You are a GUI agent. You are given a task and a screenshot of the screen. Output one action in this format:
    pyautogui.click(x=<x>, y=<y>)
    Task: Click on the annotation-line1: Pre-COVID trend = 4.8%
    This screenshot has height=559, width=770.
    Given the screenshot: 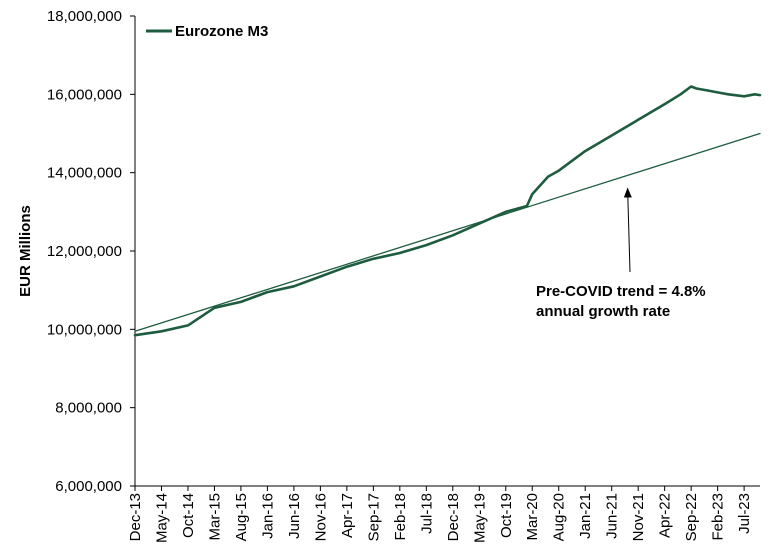 What is the action you would take?
    pyautogui.click(x=621, y=291)
    